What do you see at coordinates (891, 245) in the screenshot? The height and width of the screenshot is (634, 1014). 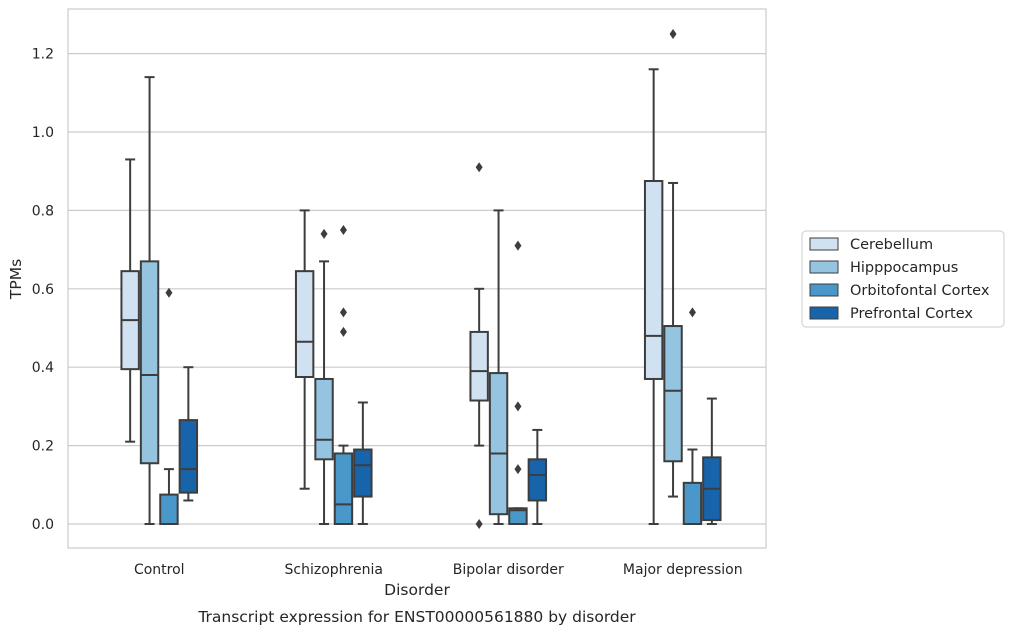 I see `legend-label: Cerebellum` at bounding box center [891, 245].